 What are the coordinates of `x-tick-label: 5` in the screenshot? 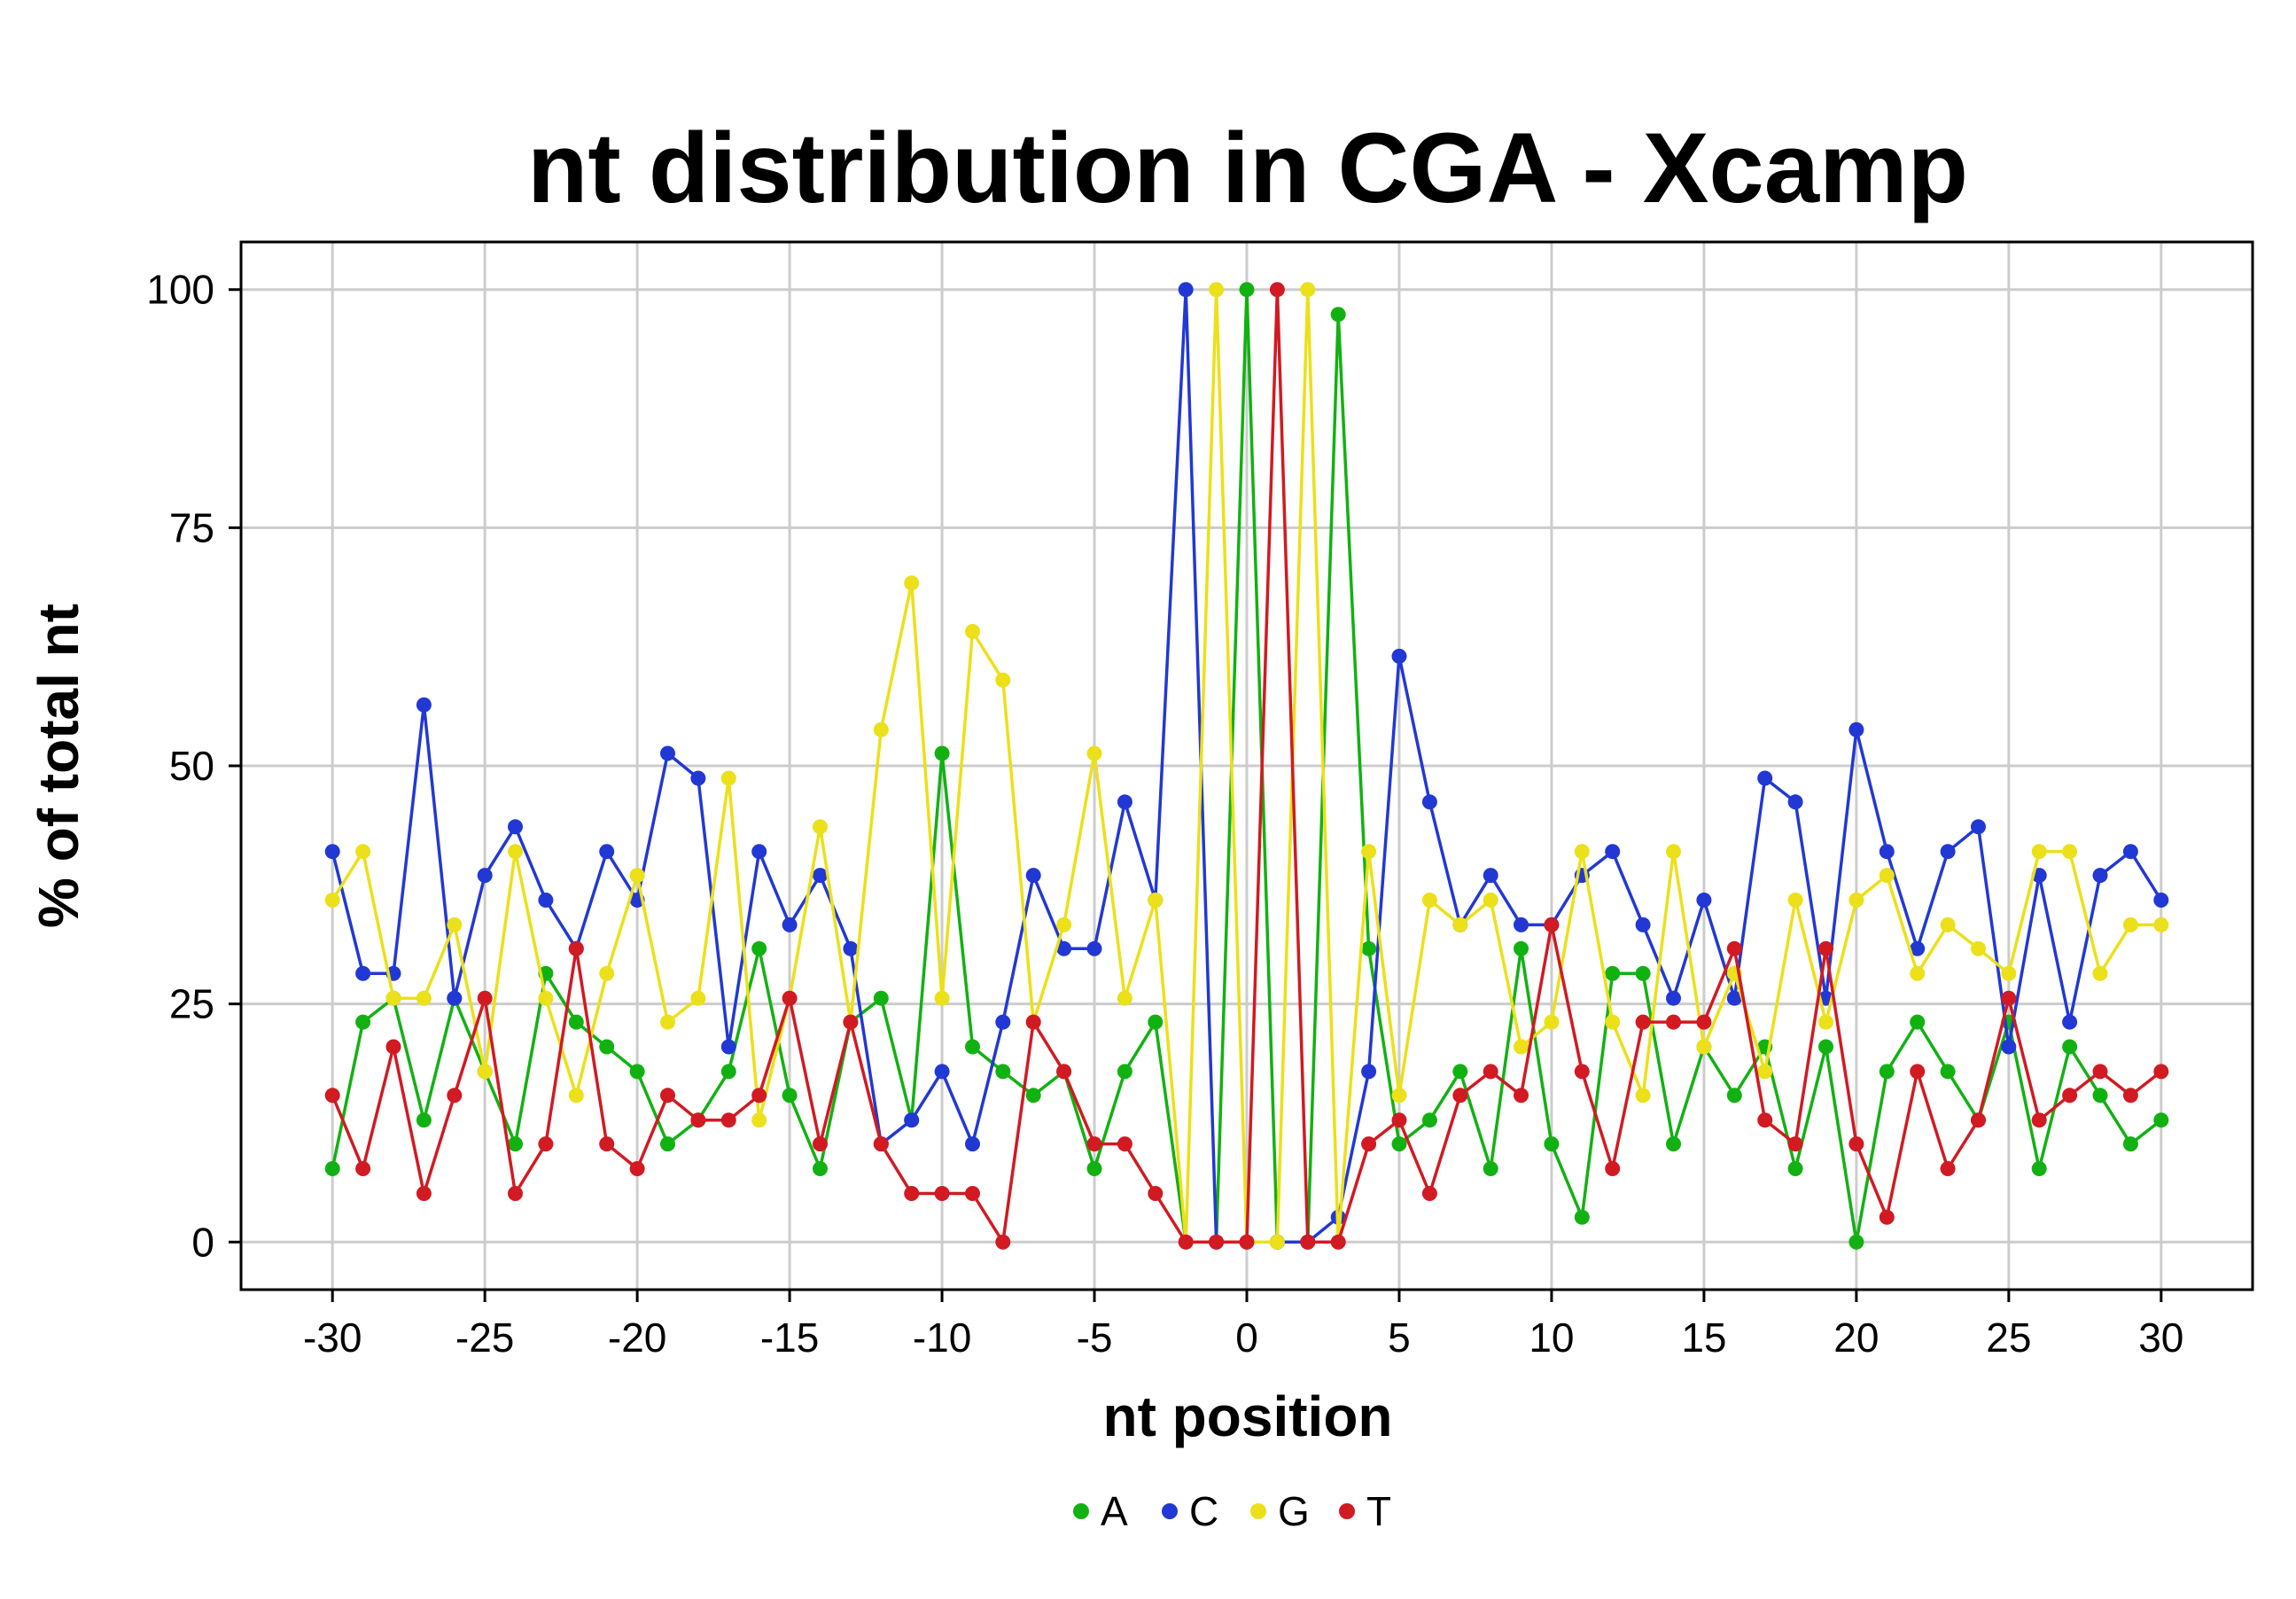 It's located at (1399, 1337).